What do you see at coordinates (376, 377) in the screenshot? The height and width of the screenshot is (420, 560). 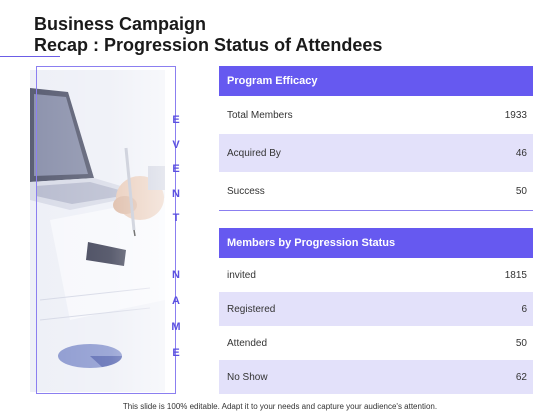 I see `table-row: No Show 62` at bounding box center [376, 377].